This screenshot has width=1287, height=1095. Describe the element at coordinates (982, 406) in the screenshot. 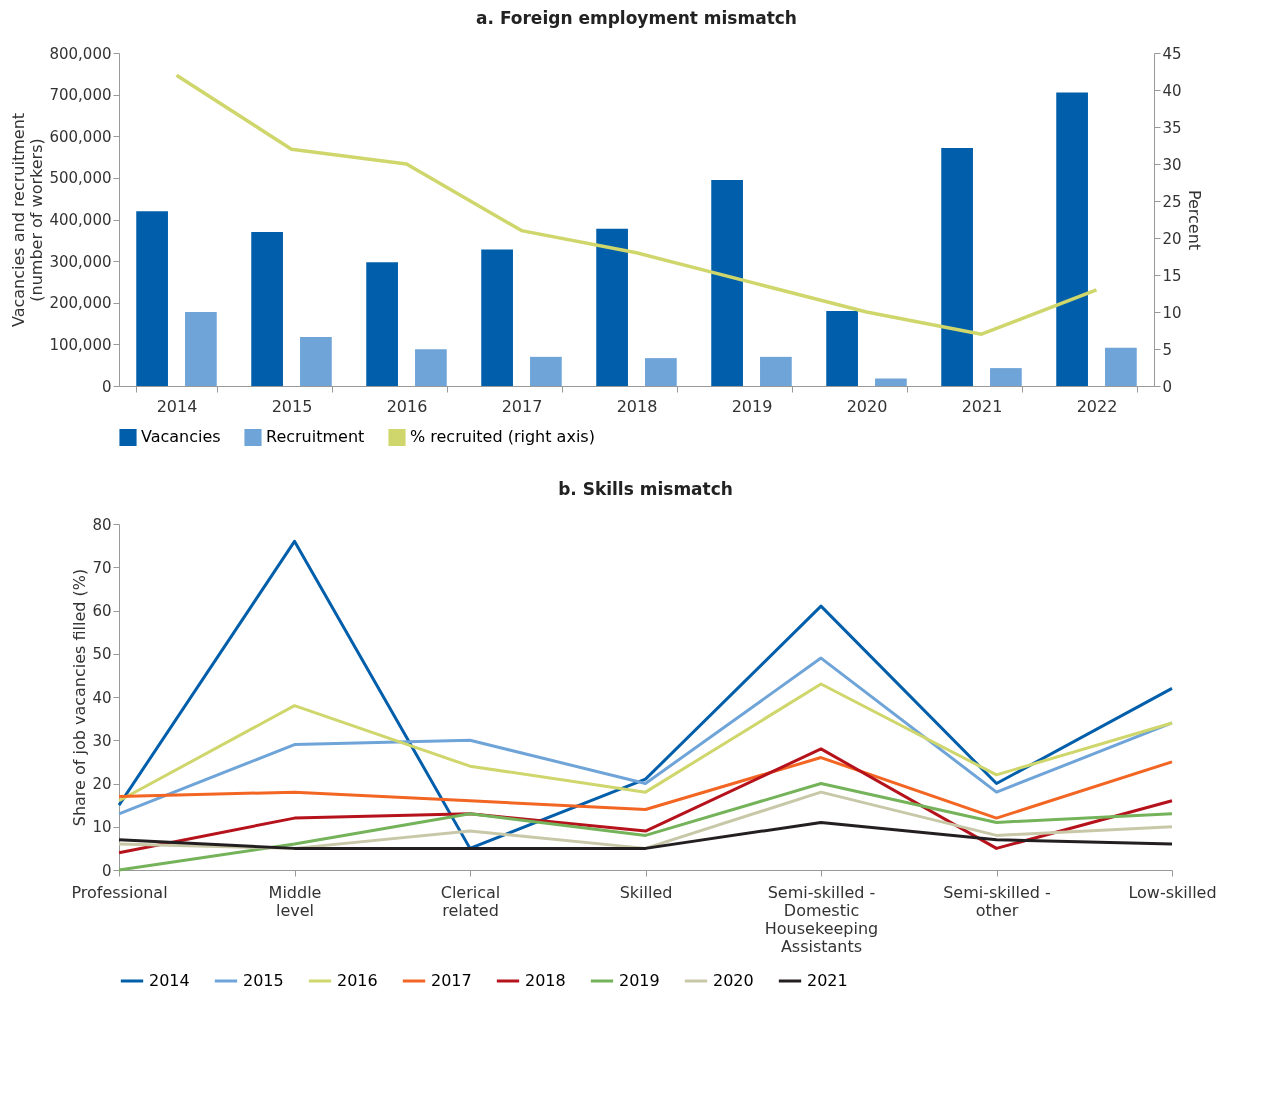

I see `x-tick-label: 2021` at that location.